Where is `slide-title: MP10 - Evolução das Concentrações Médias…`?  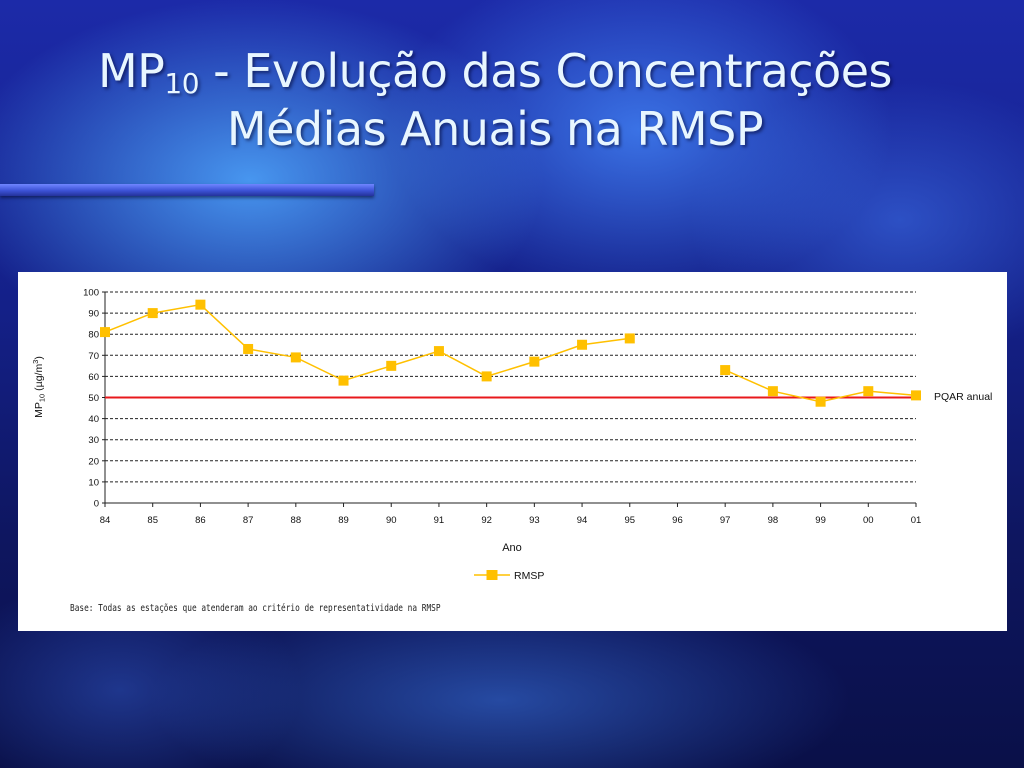
slide-title: MP10 - Evolução das Concentrações Médias… is located at coordinates (495, 100).